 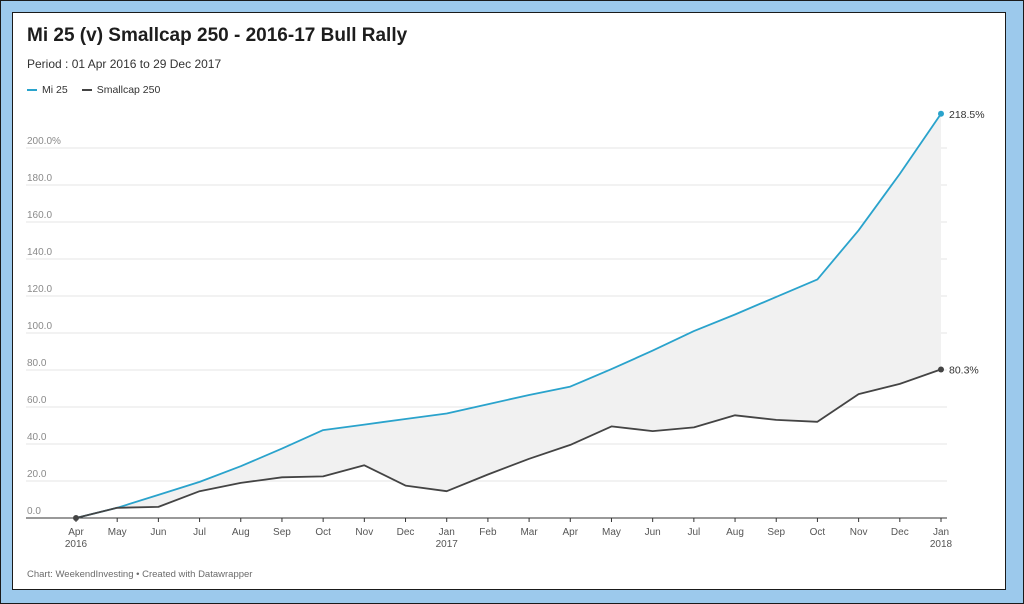 I want to click on y-tick-label: 20.0, so click(x=37, y=474).